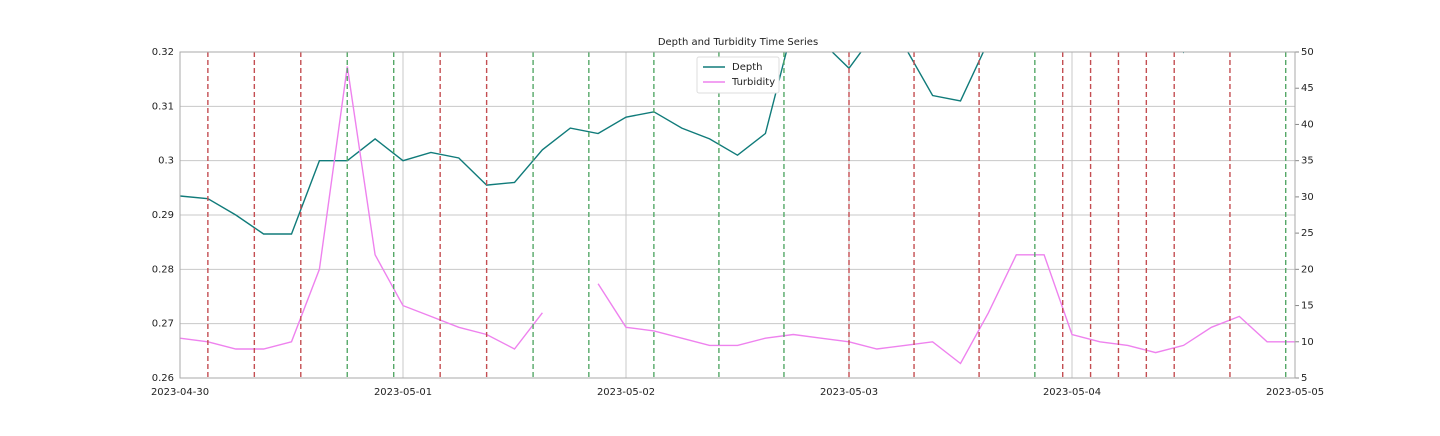 This screenshot has width=1440, height=436. I want to click on y-tick-label: 0.32, so click(163, 52).